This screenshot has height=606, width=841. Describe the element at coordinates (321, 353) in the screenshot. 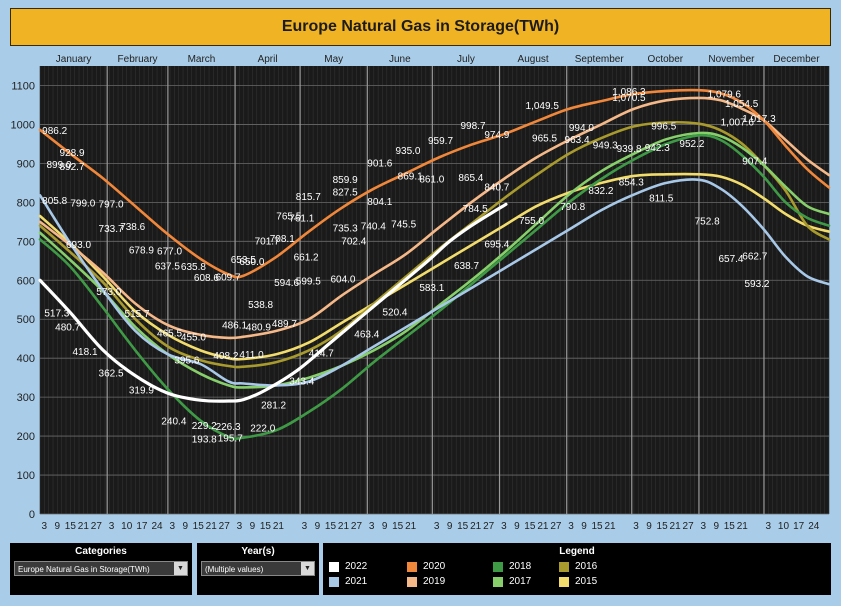

I see `data-label: 414.7` at that location.